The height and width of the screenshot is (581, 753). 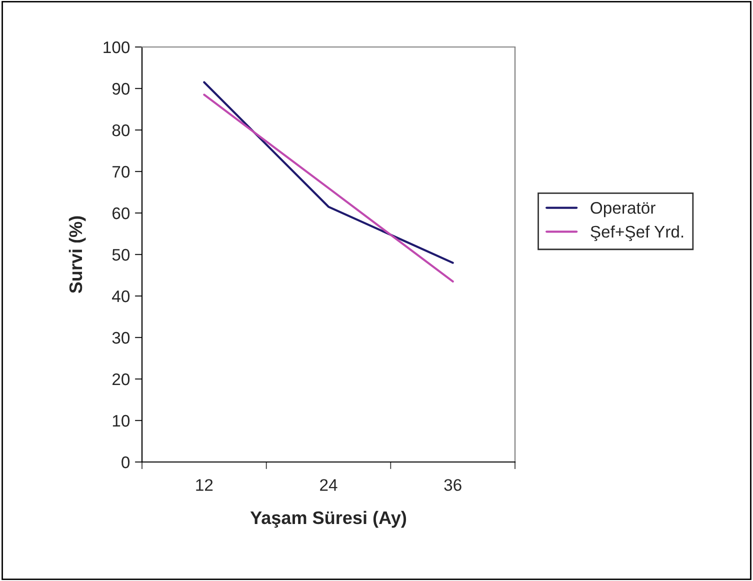 I want to click on y-tick-label: 70, so click(x=121, y=172).